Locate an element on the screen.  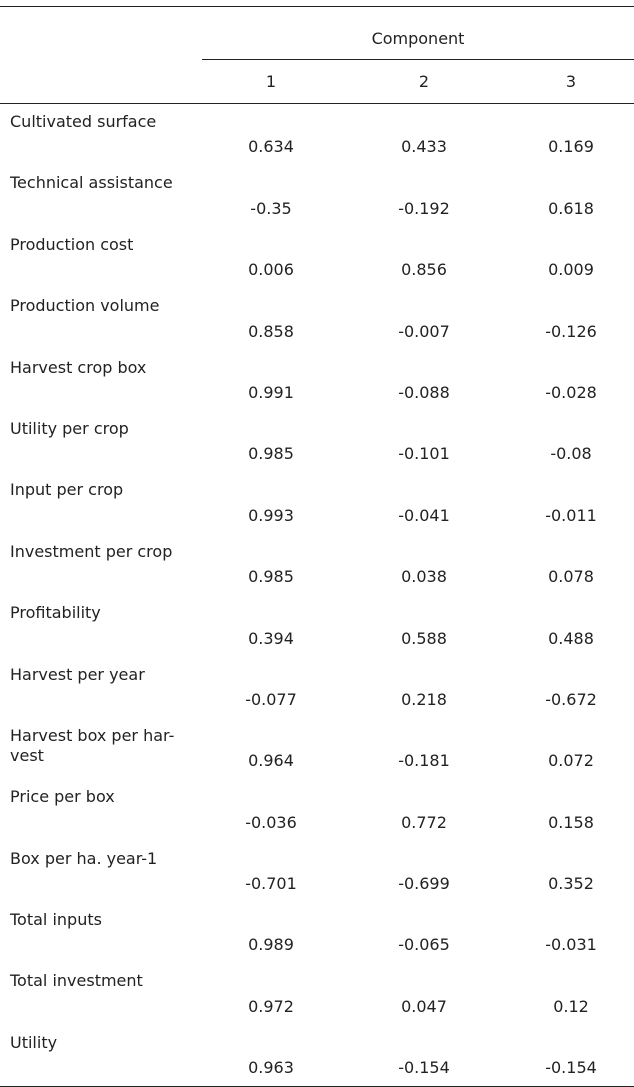
row-label: Production volume is located at coordinates (85, 306).